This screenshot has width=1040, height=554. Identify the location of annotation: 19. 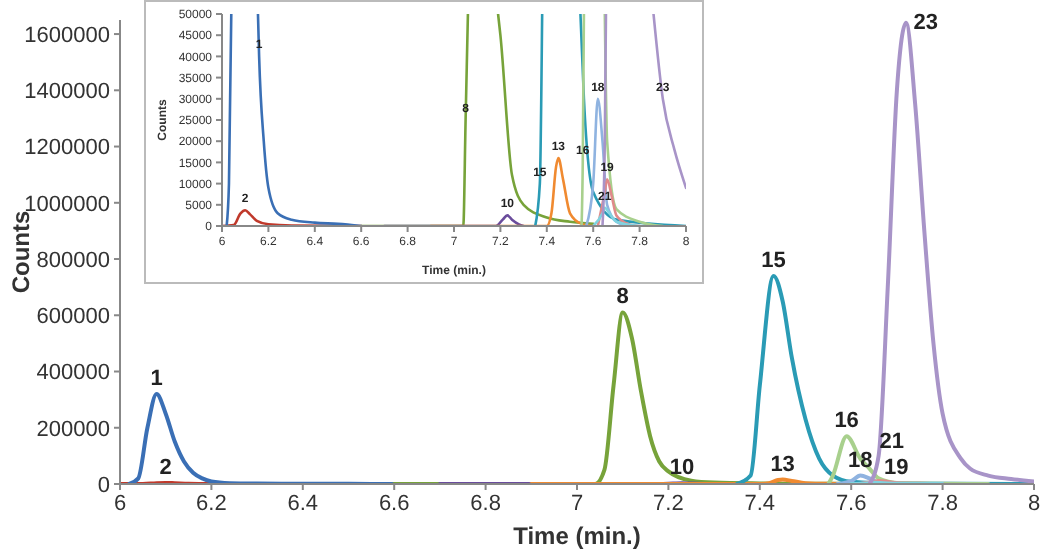
(896, 467).